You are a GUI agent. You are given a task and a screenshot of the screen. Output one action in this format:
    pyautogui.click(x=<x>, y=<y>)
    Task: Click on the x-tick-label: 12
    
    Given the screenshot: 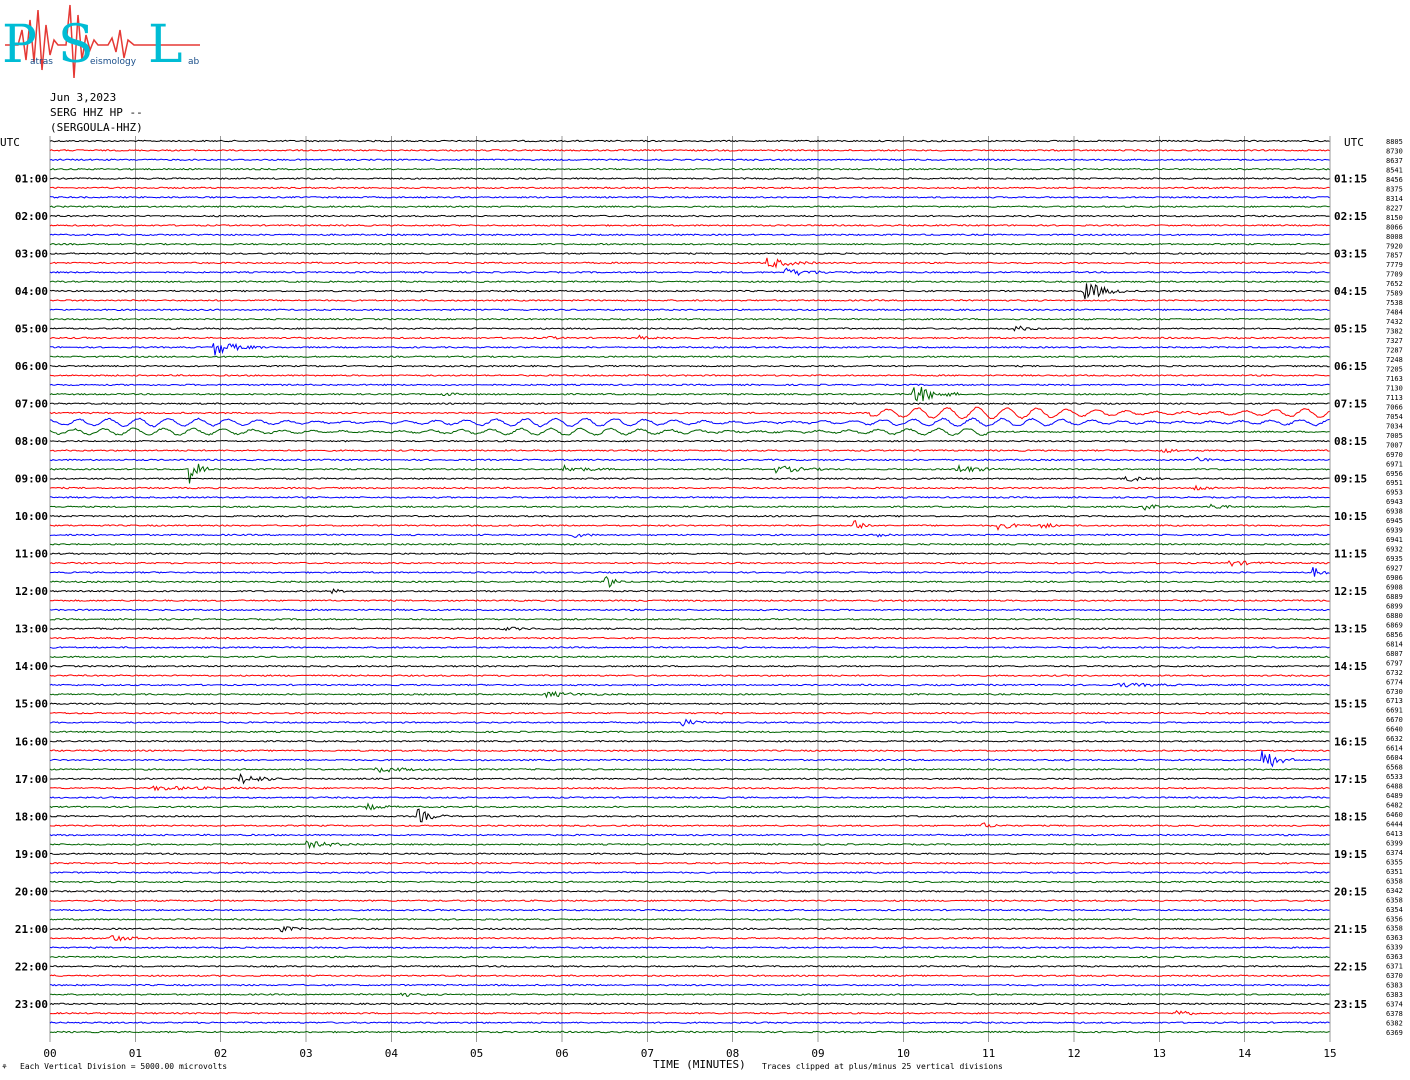 What is the action you would take?
    pyautogui.click(x=1073, y=1053)
    